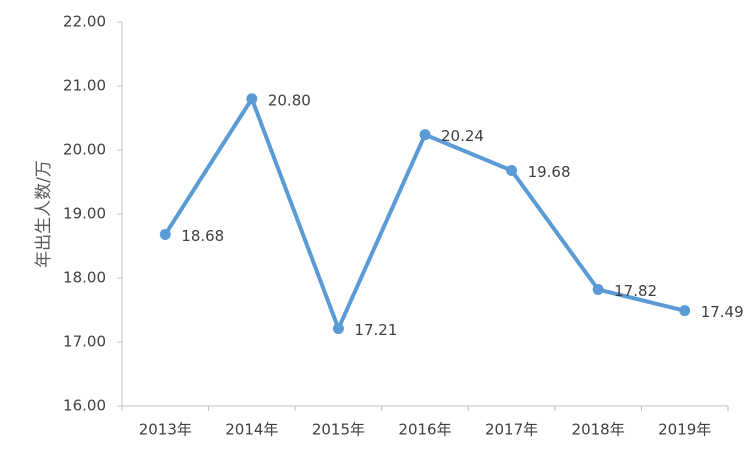  What do you see at coordinates (251, 430) in the screenshot?
I see `x-tick-label: 2014年` at bounding box center [251, 430].